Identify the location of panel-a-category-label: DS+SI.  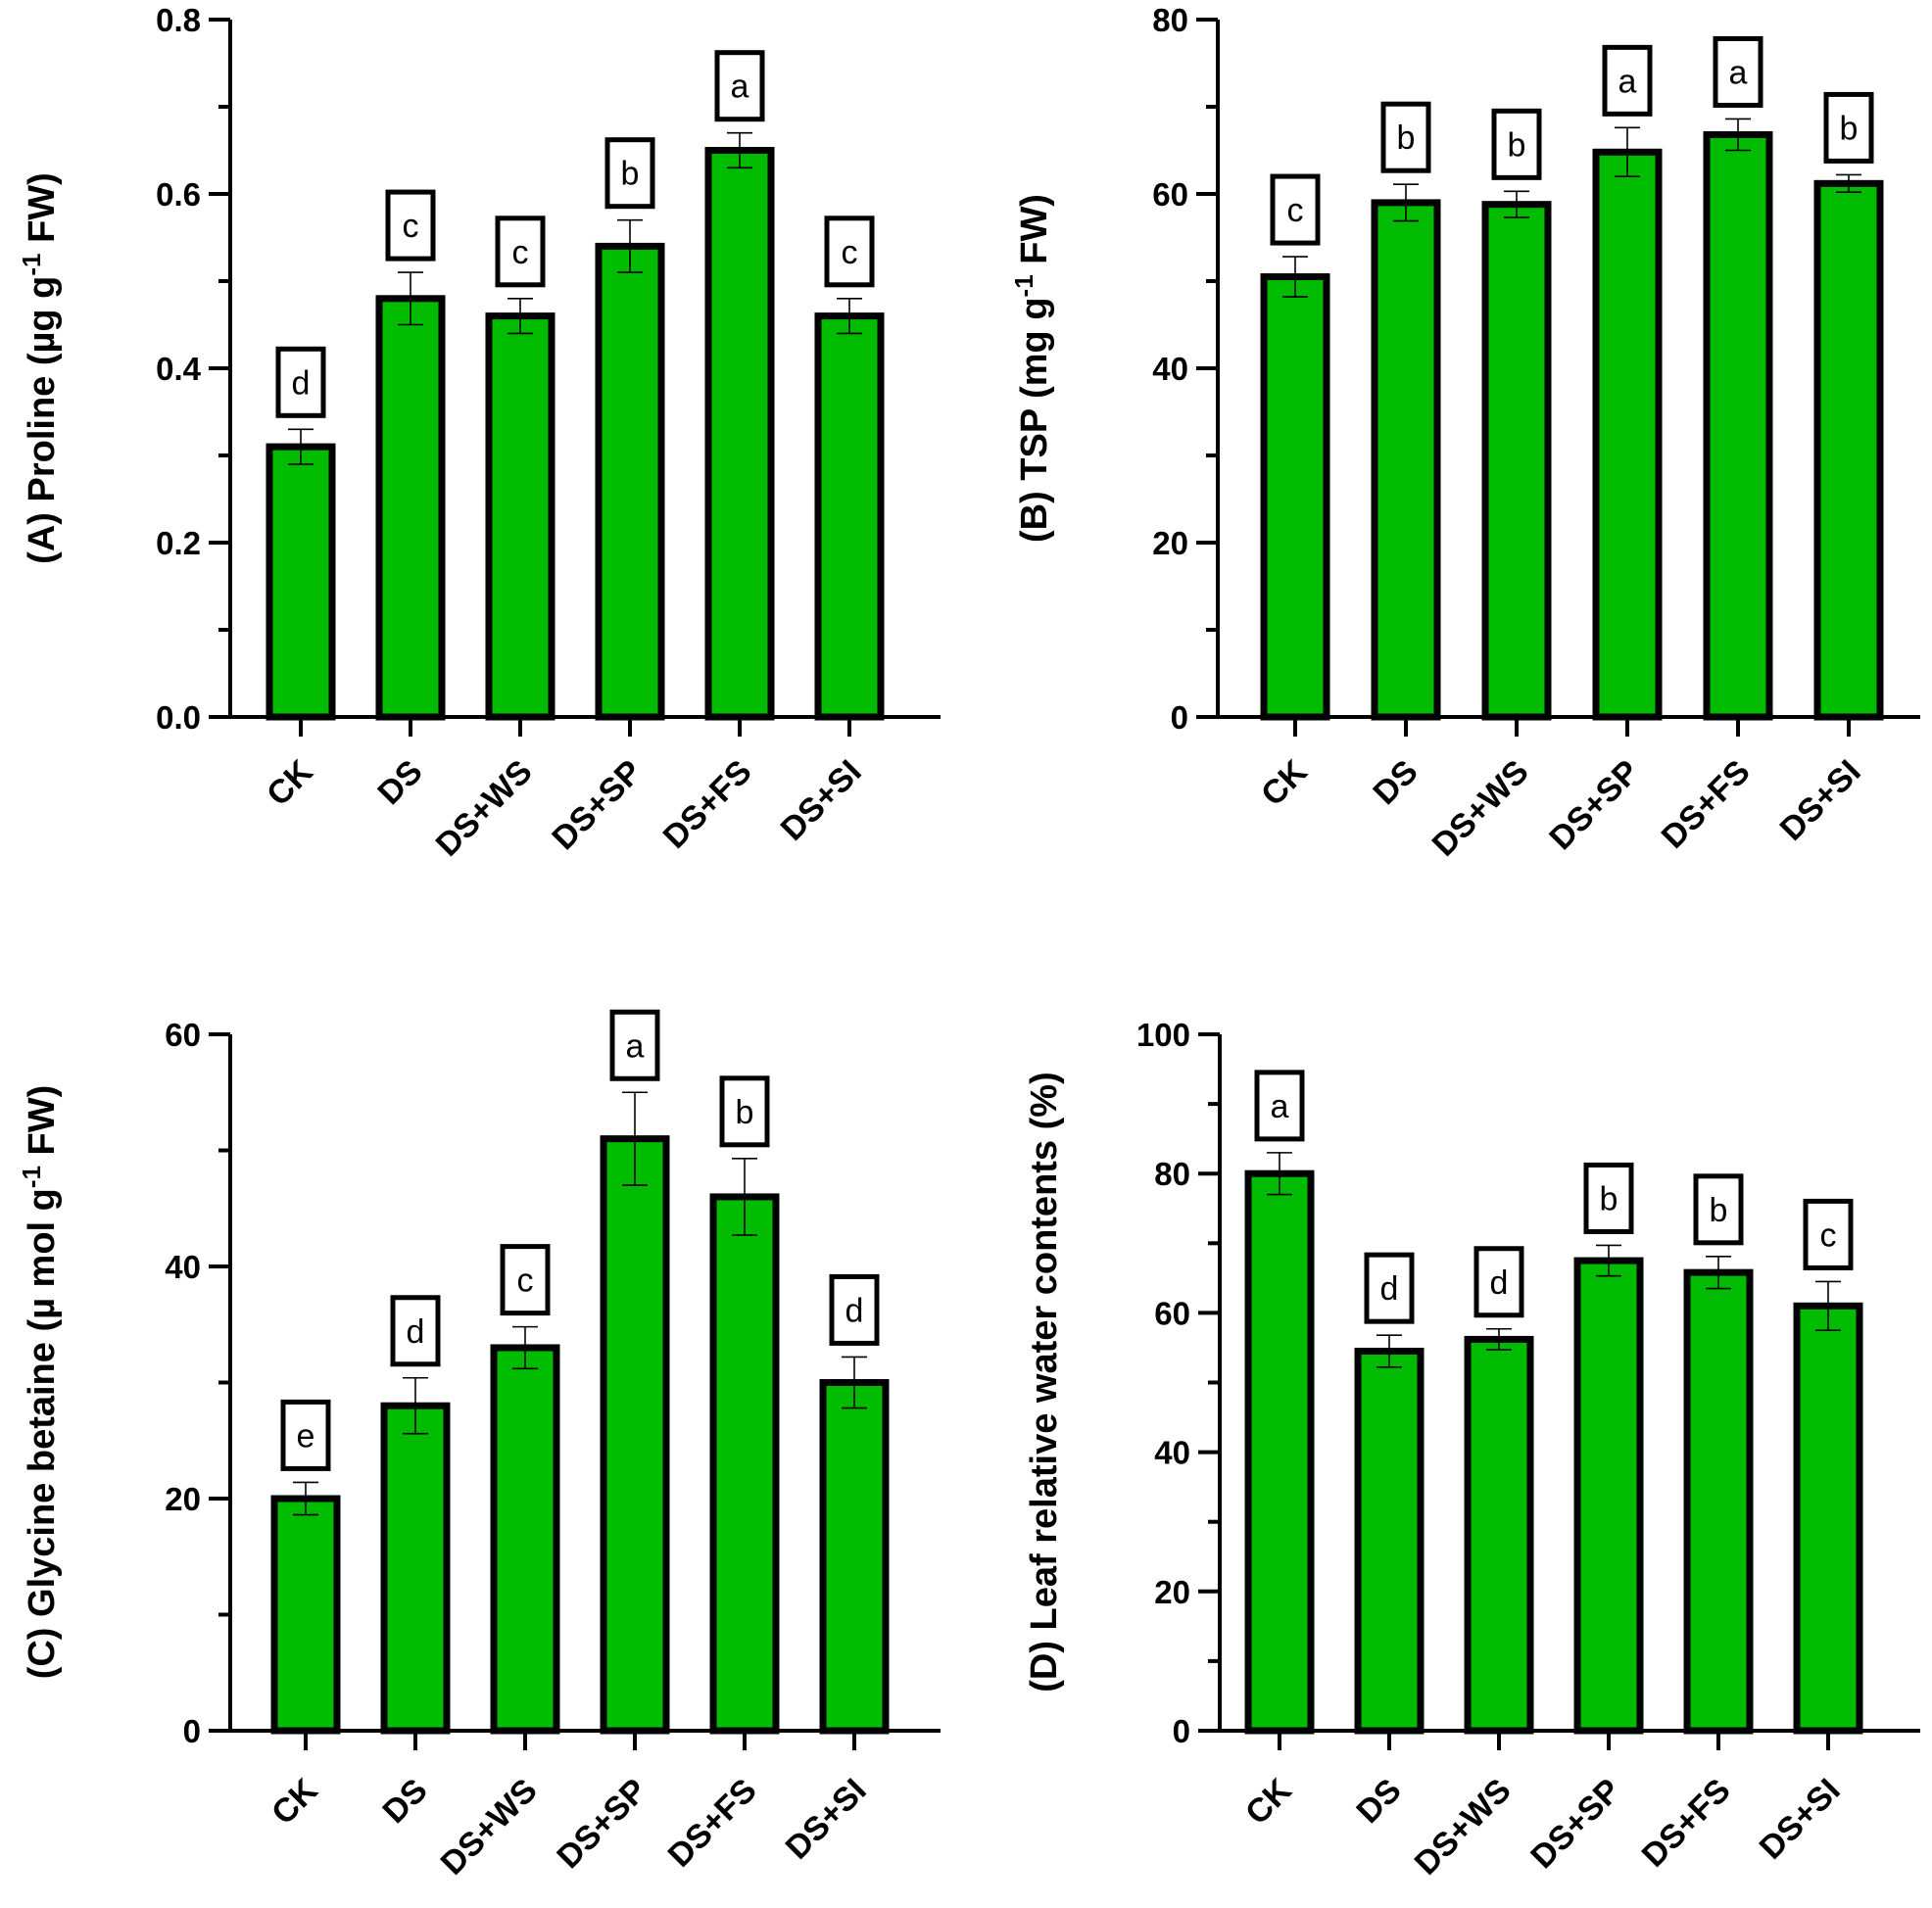
(821, 800).